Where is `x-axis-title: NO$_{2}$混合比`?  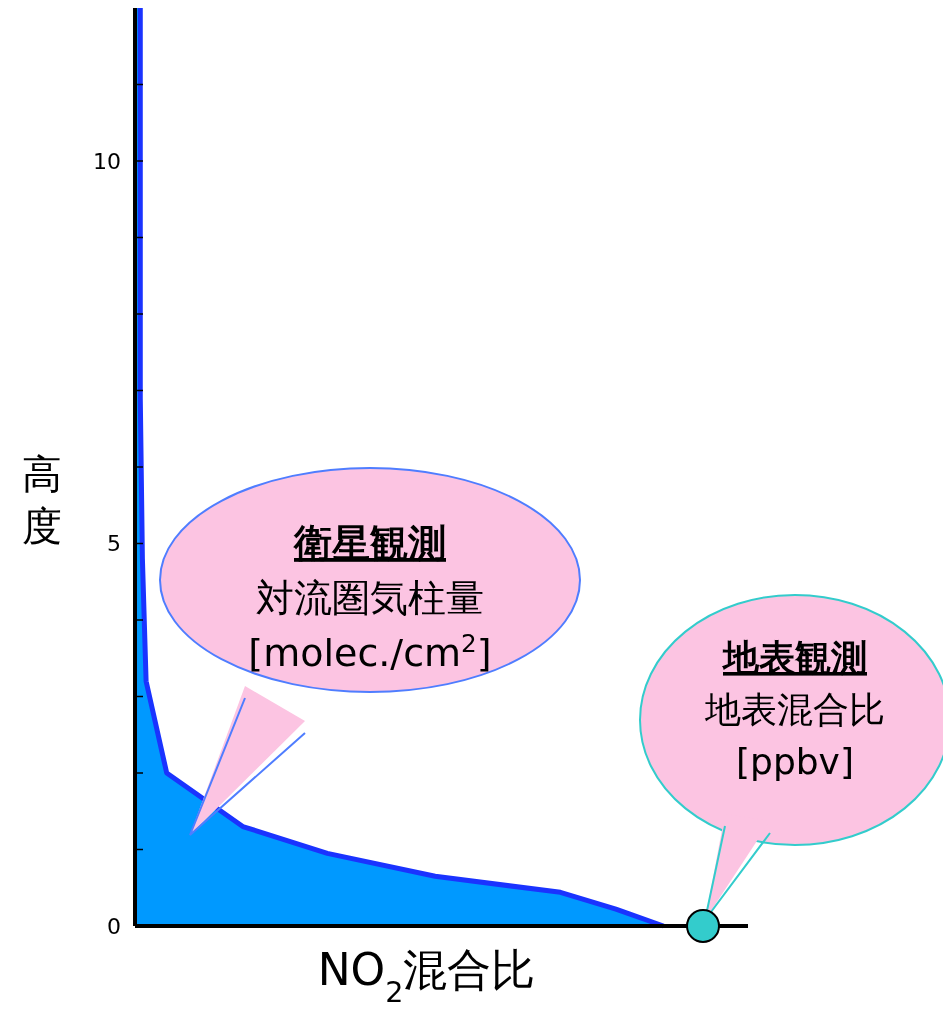
x-axis-title: NO$_{2}$混合比 is located at coordinates (426, 976).